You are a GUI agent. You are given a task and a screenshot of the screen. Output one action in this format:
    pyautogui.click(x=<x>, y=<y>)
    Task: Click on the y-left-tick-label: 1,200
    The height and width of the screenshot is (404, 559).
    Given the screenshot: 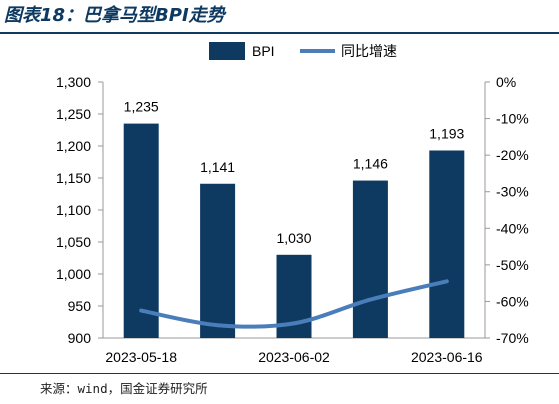 What is the action you would take?
    pyautogui.click(x=73, y=146)
    